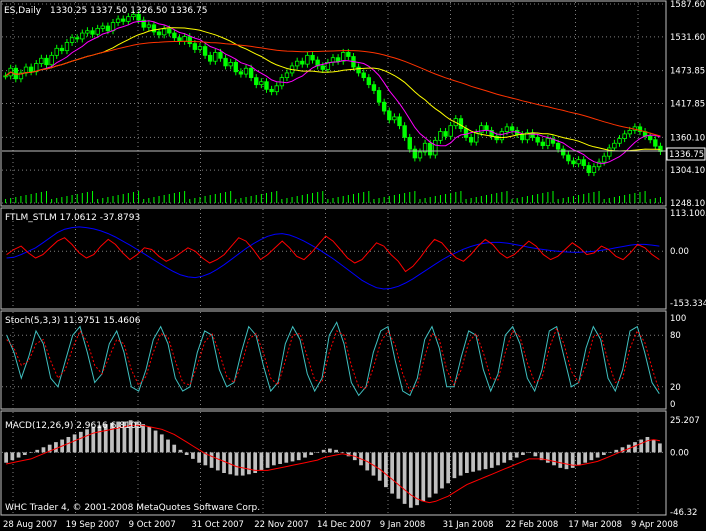 The image size is (706, 531). What do you see at coordinates (23, 11) in the screenshot?
I see `chart-symbol: ES,Daily` at bounding box center [23, 11].